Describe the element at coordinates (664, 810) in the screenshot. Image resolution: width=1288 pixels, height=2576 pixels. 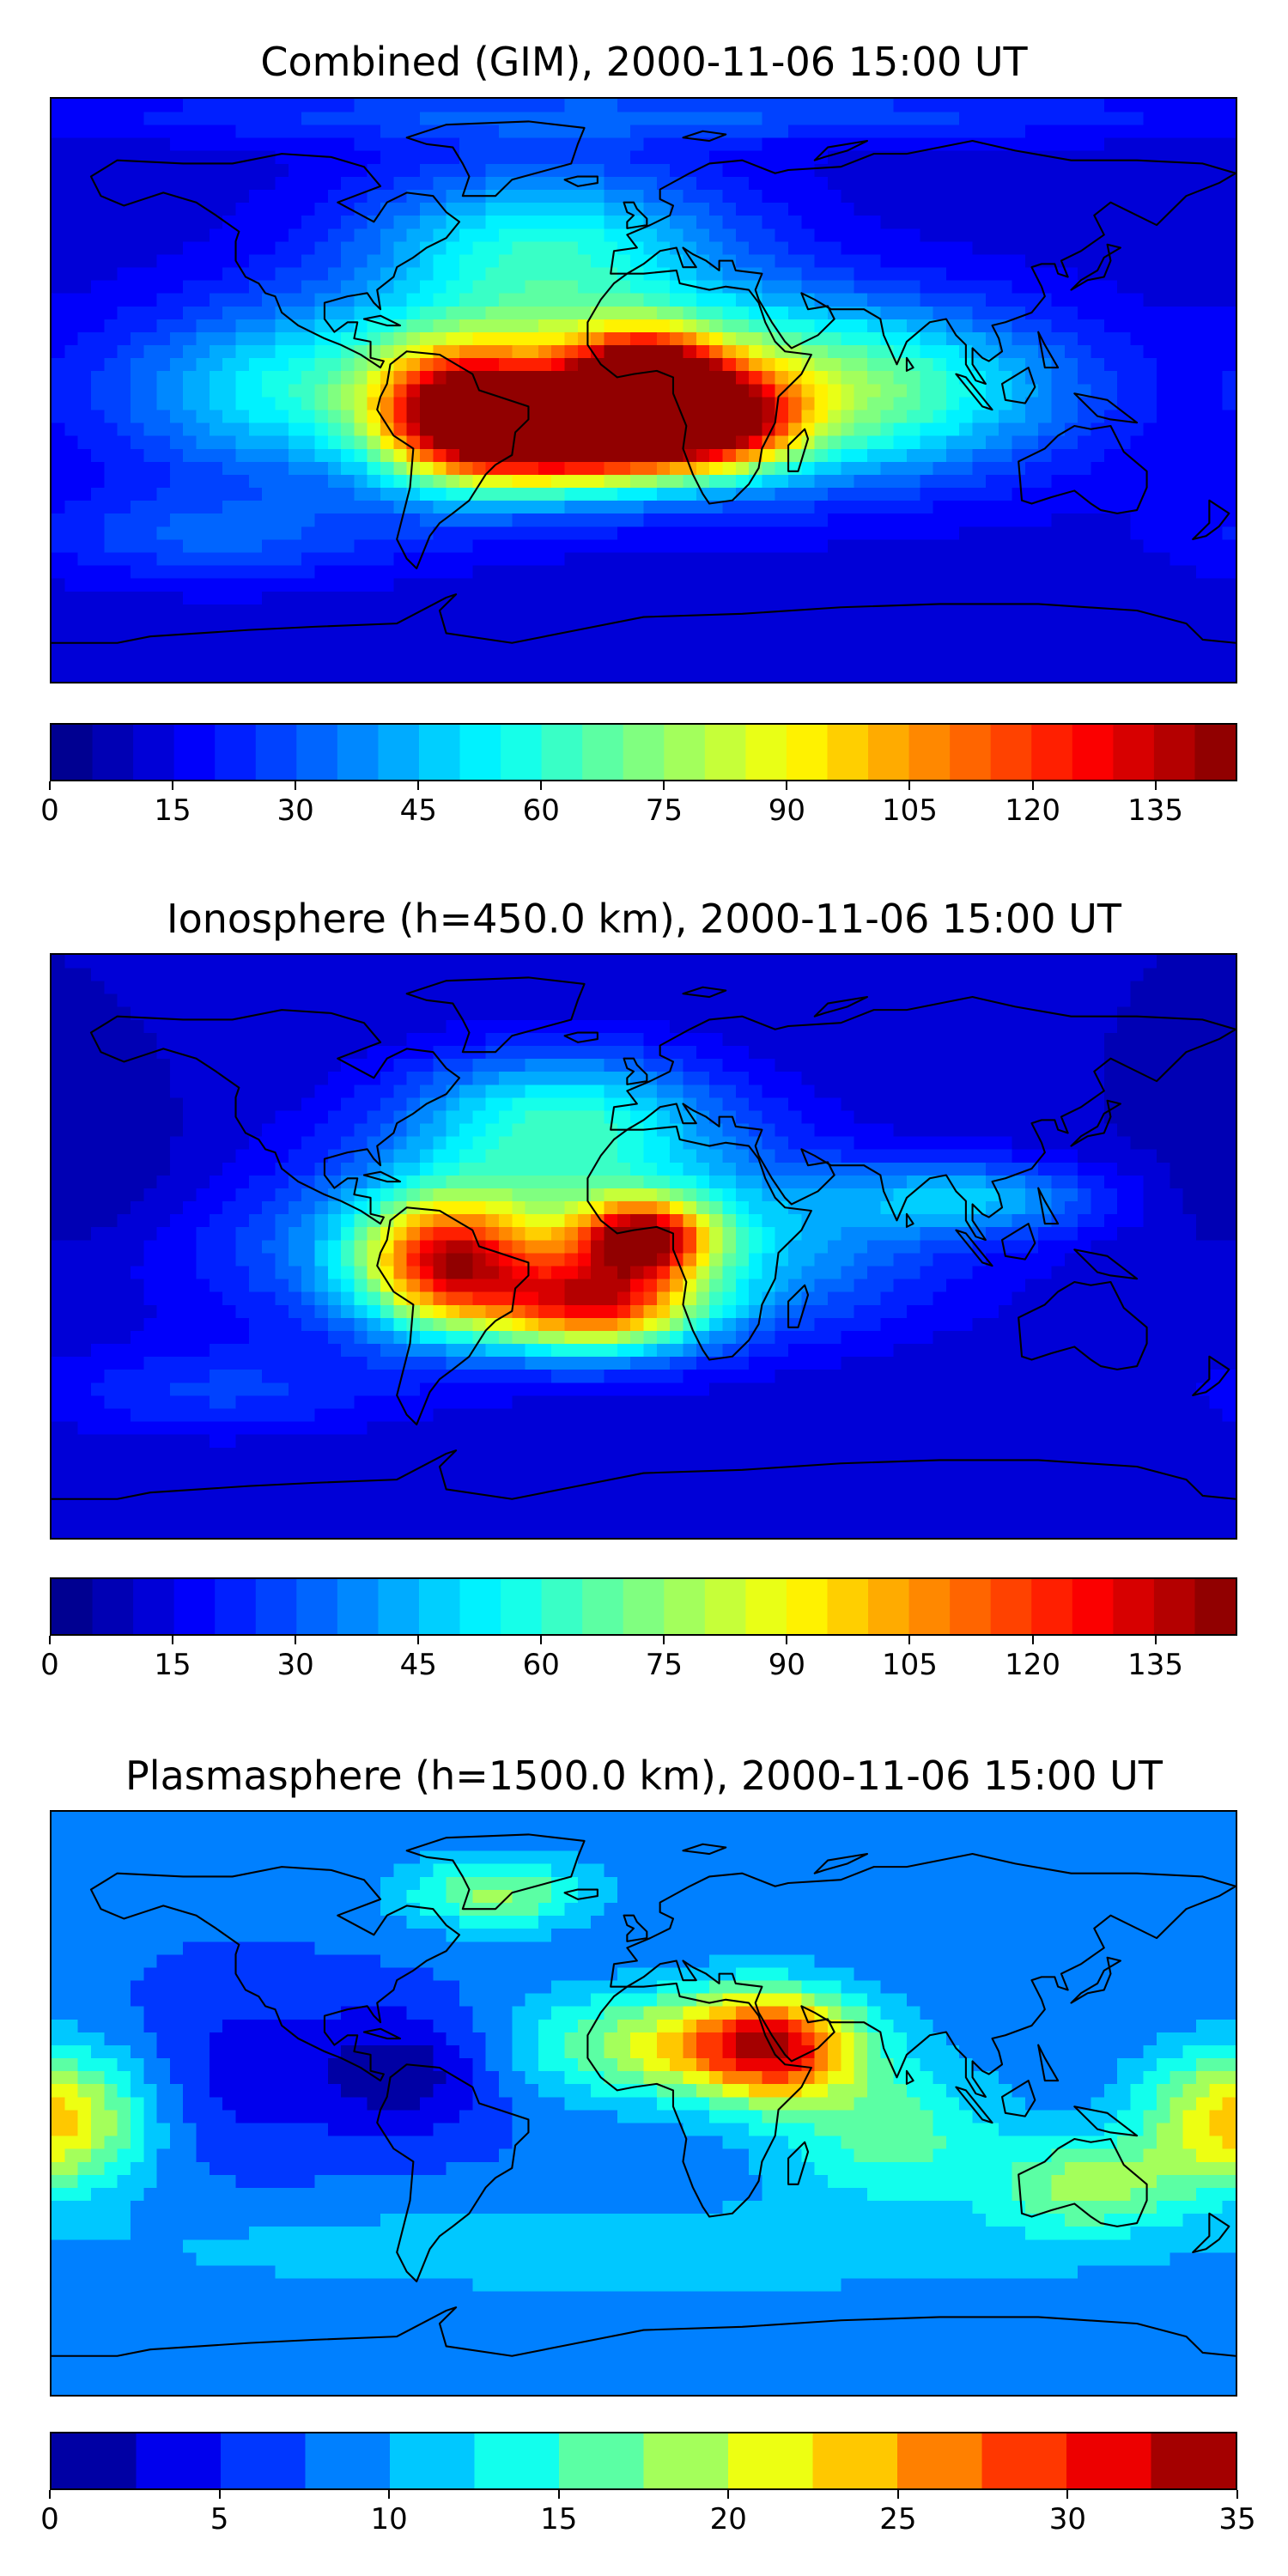
I see `colorbar-tick-label: 75` at that location.